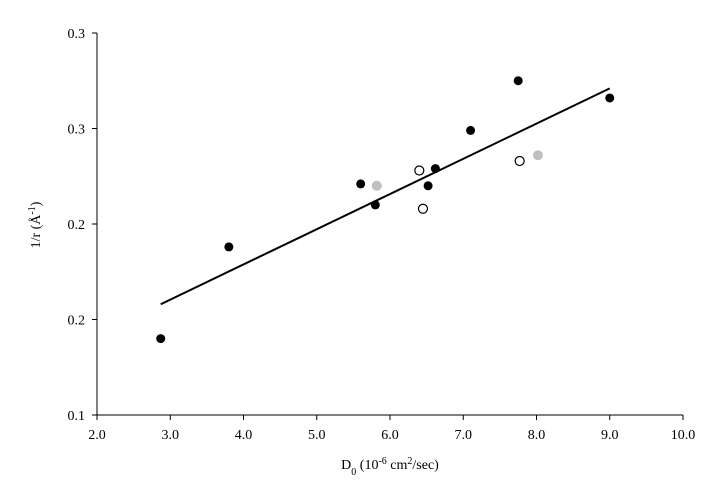 This screenshot has height=483, width=719. Describe the element at coordinates (244, 435) in the screenshot. I see `x-tick-label: 4.0` at that location.